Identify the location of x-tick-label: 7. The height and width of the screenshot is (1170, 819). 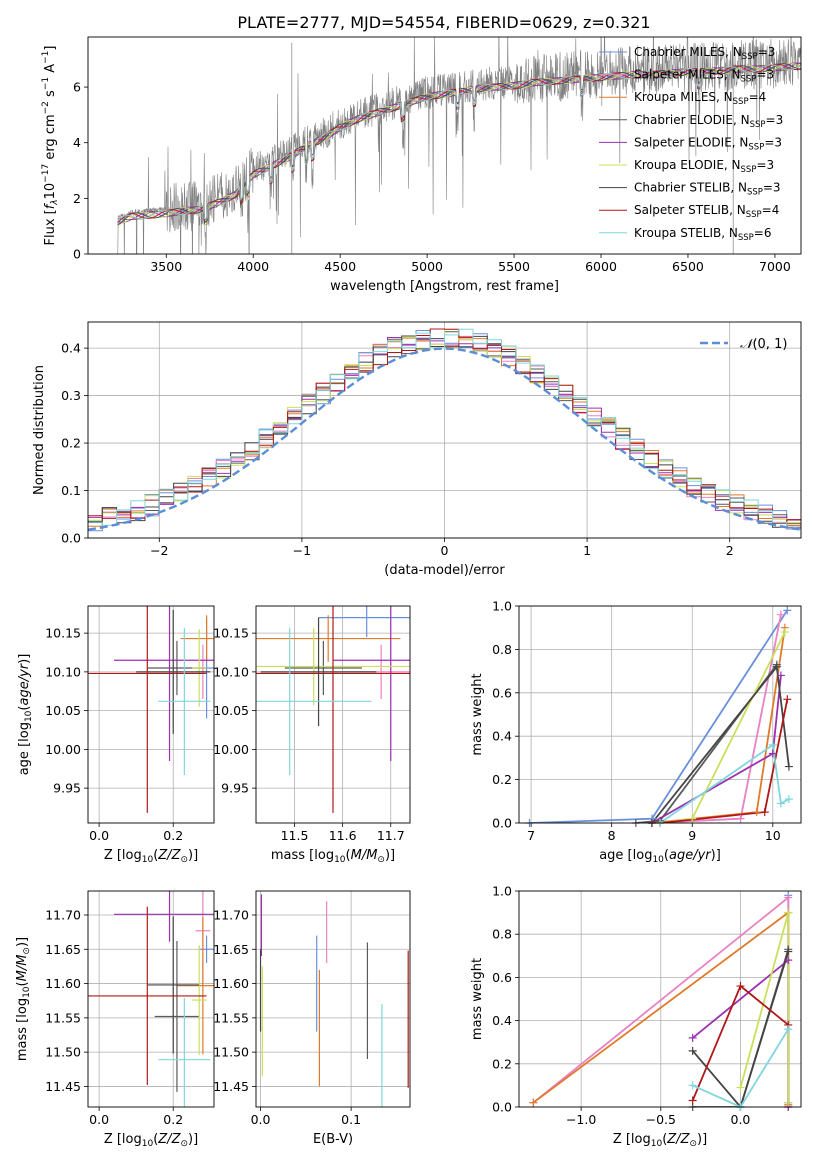
(531, 835).